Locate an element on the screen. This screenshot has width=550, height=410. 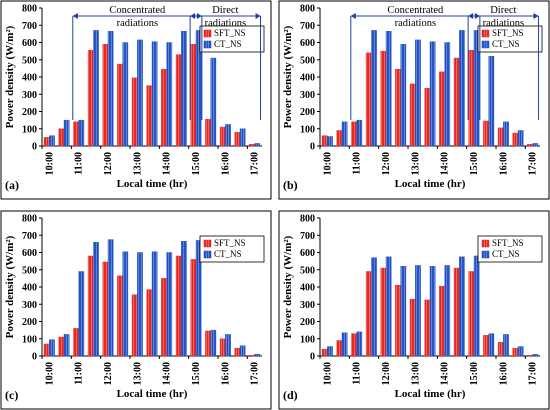
panel-label: (d) is located at coordinates (290, 395).